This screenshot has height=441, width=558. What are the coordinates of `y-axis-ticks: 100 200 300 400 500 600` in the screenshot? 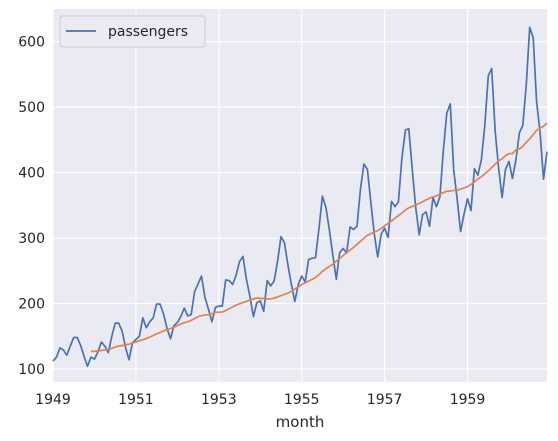 It's located at (31, 206).